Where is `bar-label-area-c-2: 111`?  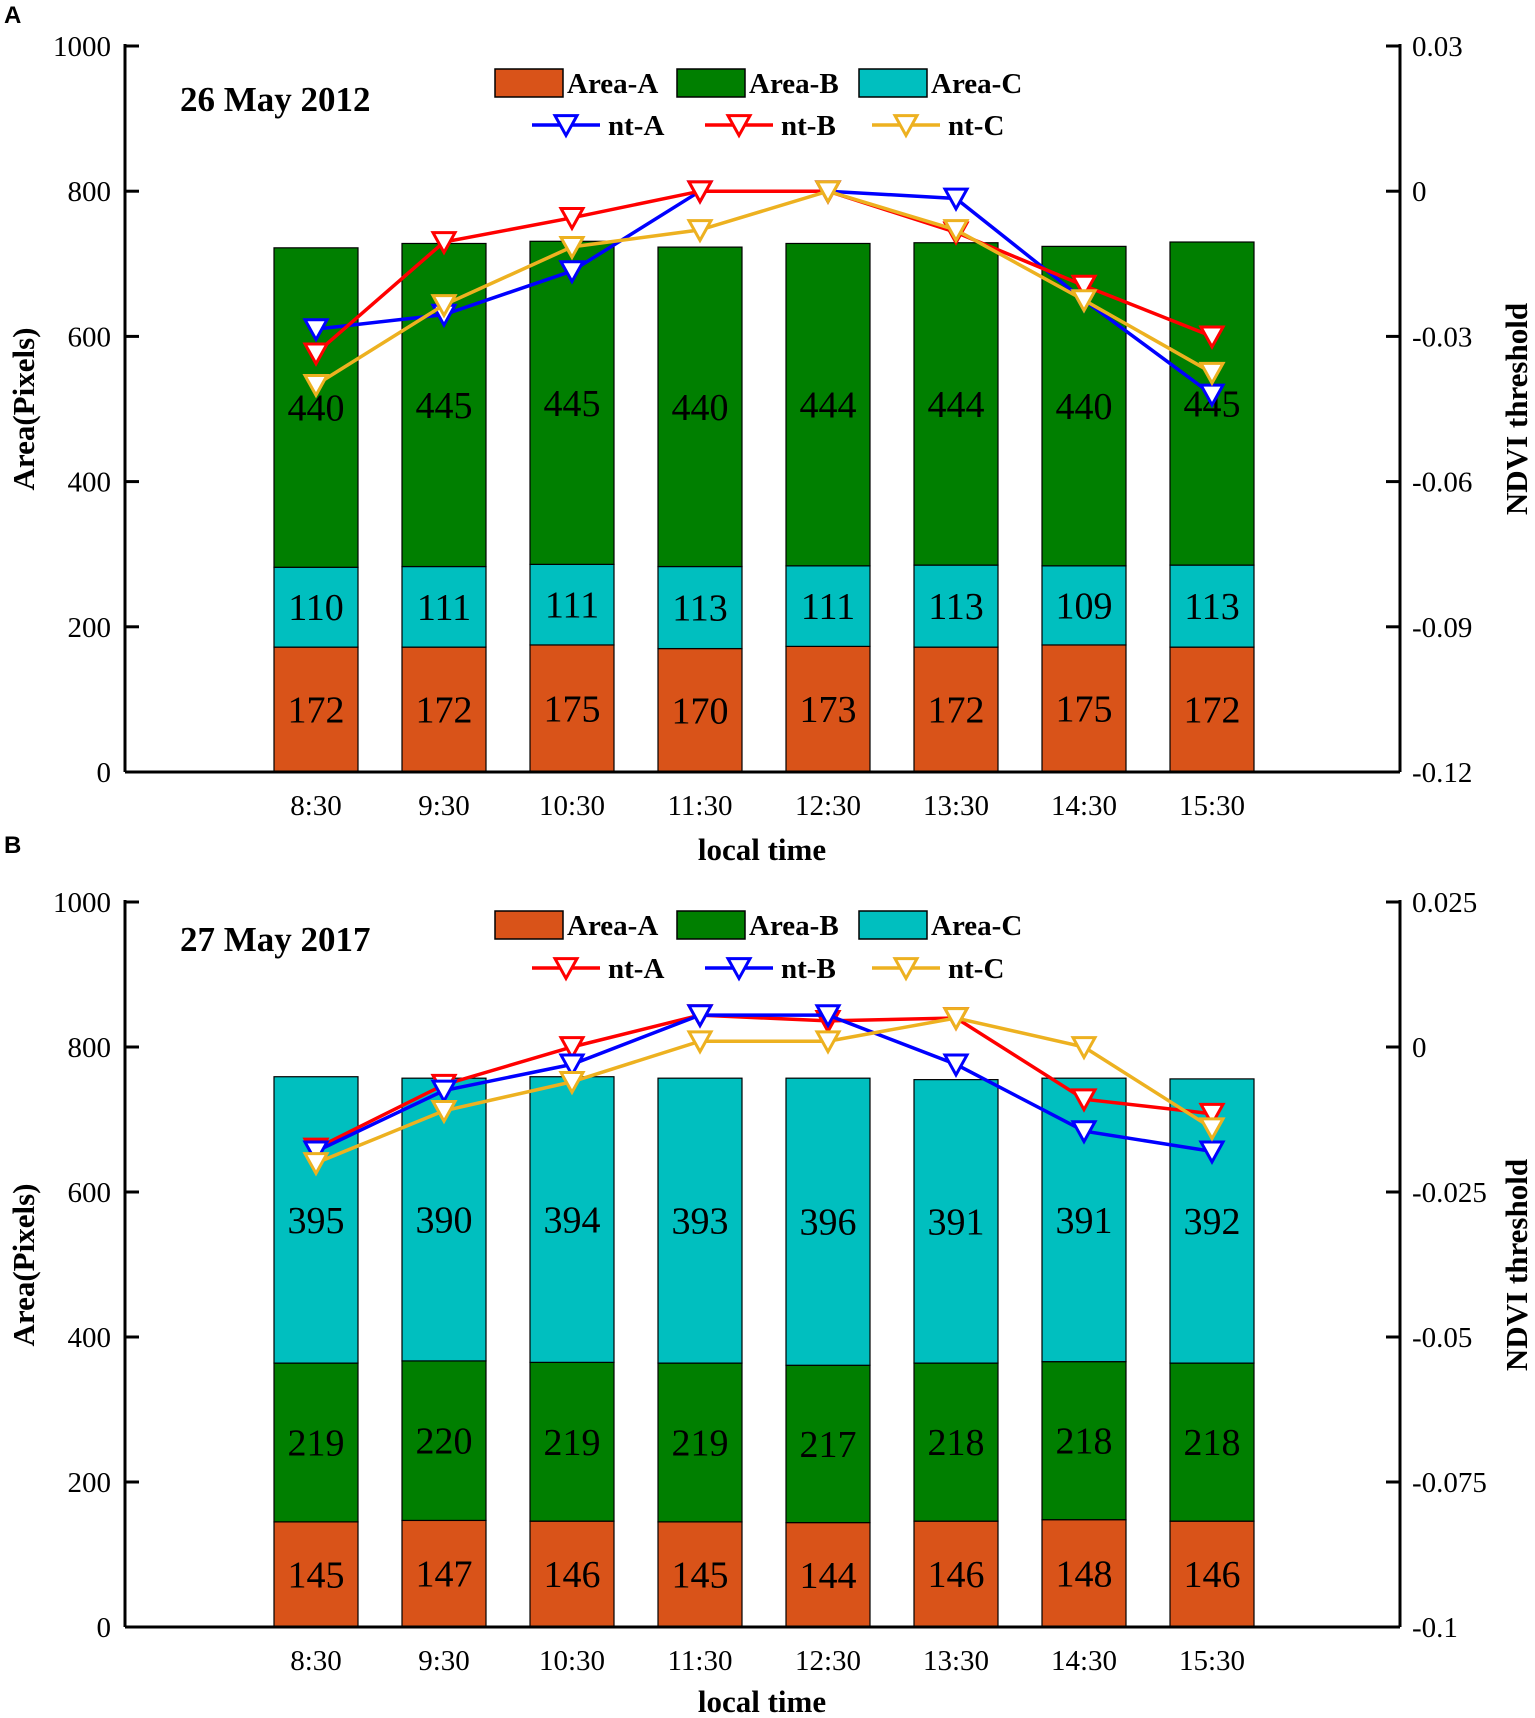 bar-label-area-c-2: 111 is located at coordinates (572, 606).